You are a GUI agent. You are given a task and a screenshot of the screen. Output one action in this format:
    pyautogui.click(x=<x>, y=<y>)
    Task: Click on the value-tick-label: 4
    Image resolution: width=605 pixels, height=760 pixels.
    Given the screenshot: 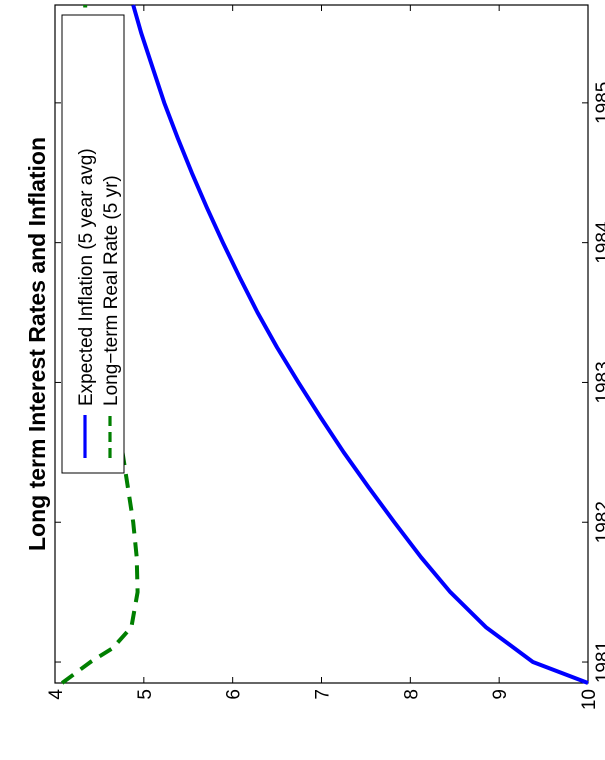 What is the action you would take?
    pyautogui.click(x=56, y=694)
    